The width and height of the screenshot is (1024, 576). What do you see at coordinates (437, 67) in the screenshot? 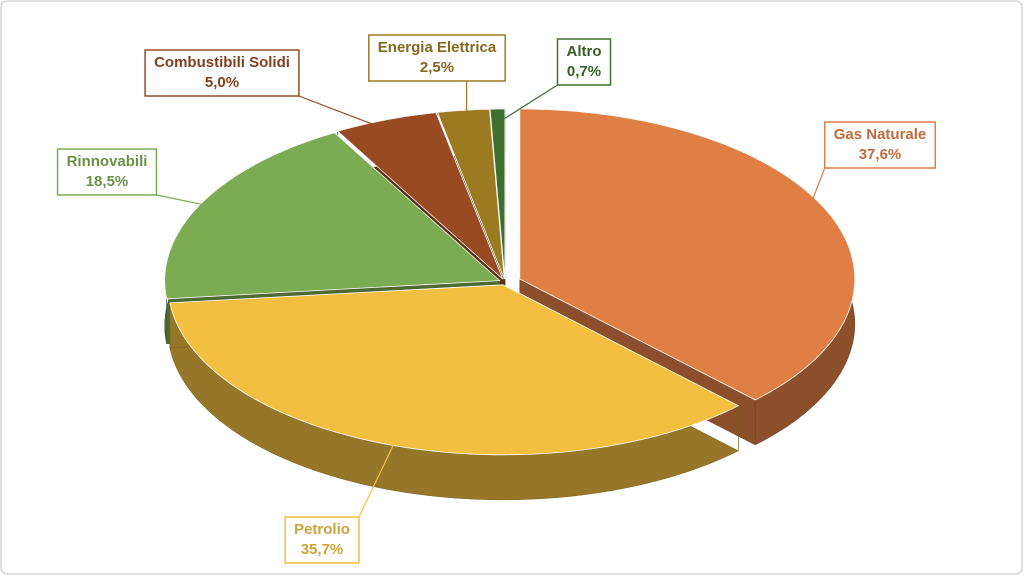
I see `label-value: 2,5%` at bounding box center [437, 67].